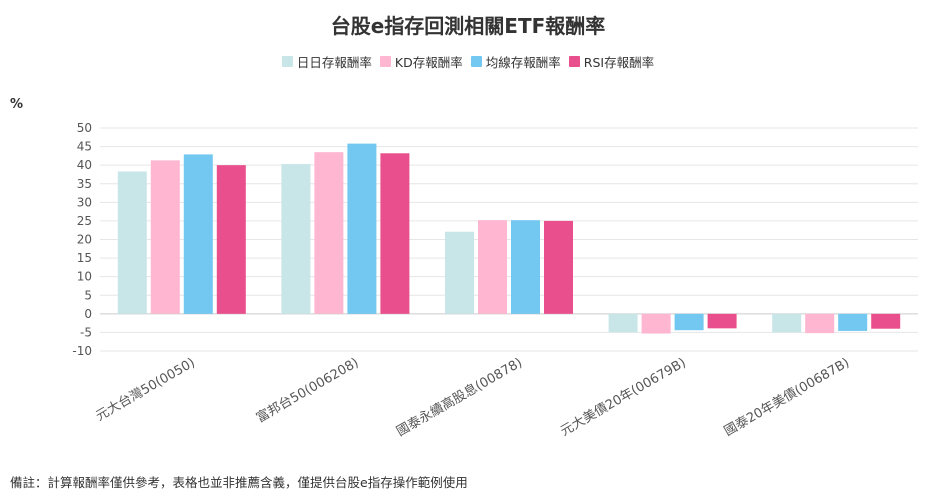 This screenshot has width=936, height=500. I want to click on x-tick-label: 國泰永續高股息(00878), so click(459, 397).